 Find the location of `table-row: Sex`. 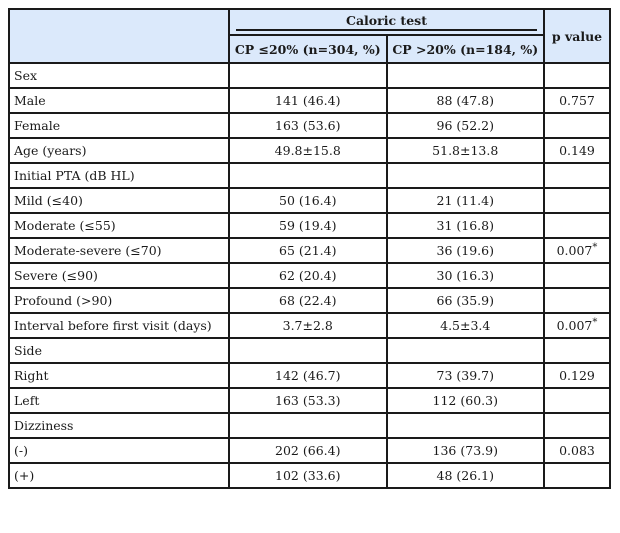

table-row: Sex is located at coordinates (309, 75).